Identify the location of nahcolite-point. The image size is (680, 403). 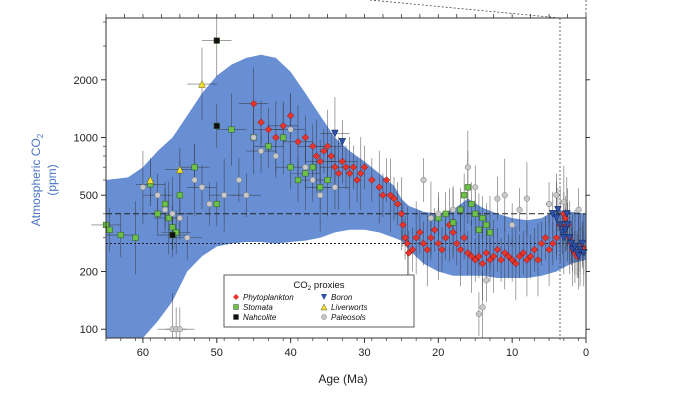
(172, 235).